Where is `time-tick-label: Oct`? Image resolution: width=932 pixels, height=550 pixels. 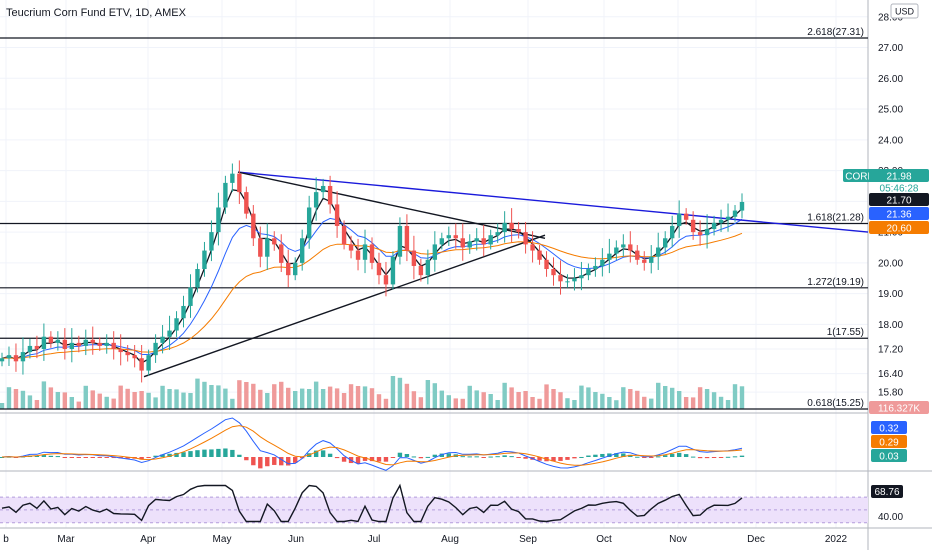 time-tick-label: Oct is located at coordinates (604, 539).